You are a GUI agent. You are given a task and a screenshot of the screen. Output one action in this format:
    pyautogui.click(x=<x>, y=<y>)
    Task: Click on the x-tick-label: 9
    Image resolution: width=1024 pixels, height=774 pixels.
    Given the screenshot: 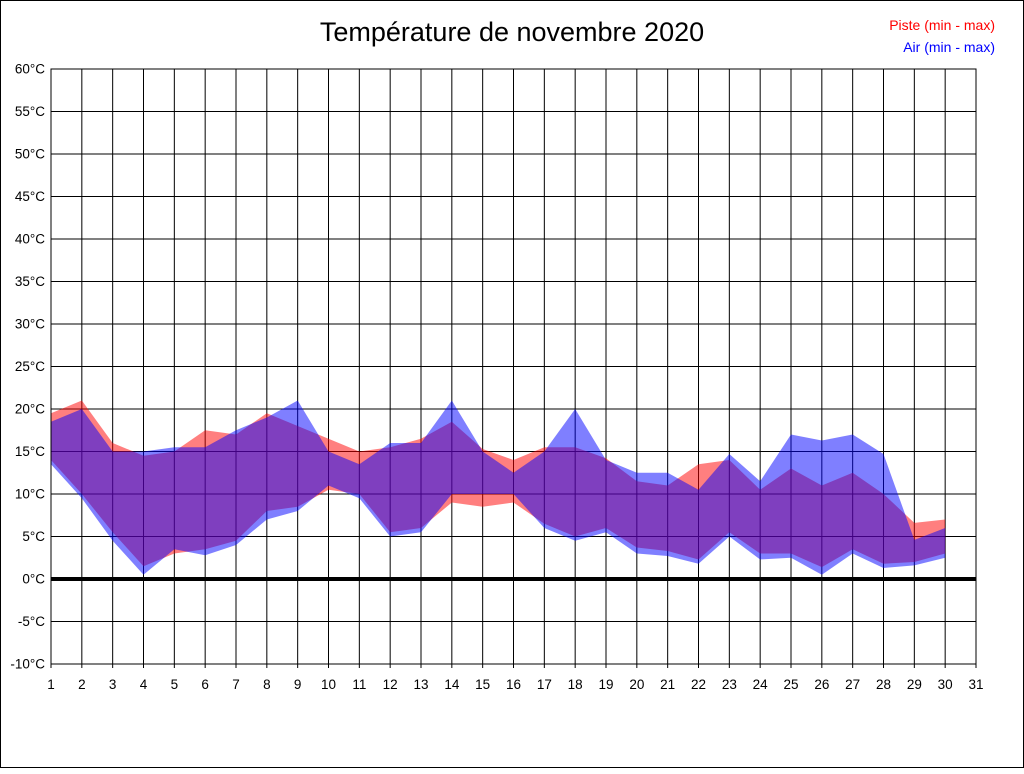 What is the action you would take?
    pyautogui.click(x=298, y=684)
    